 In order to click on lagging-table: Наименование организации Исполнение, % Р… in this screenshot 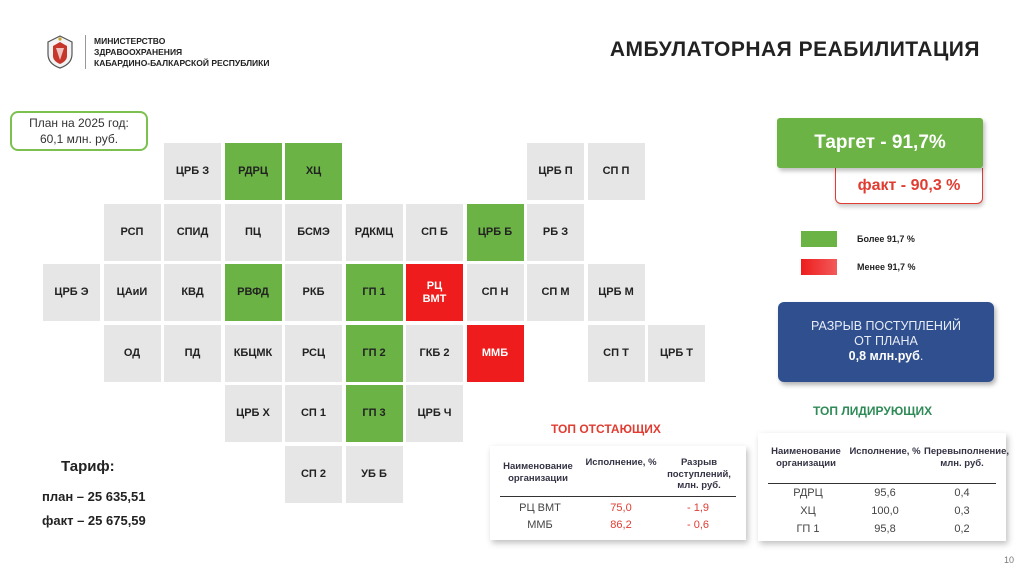, I will do `click(618, 493)`.